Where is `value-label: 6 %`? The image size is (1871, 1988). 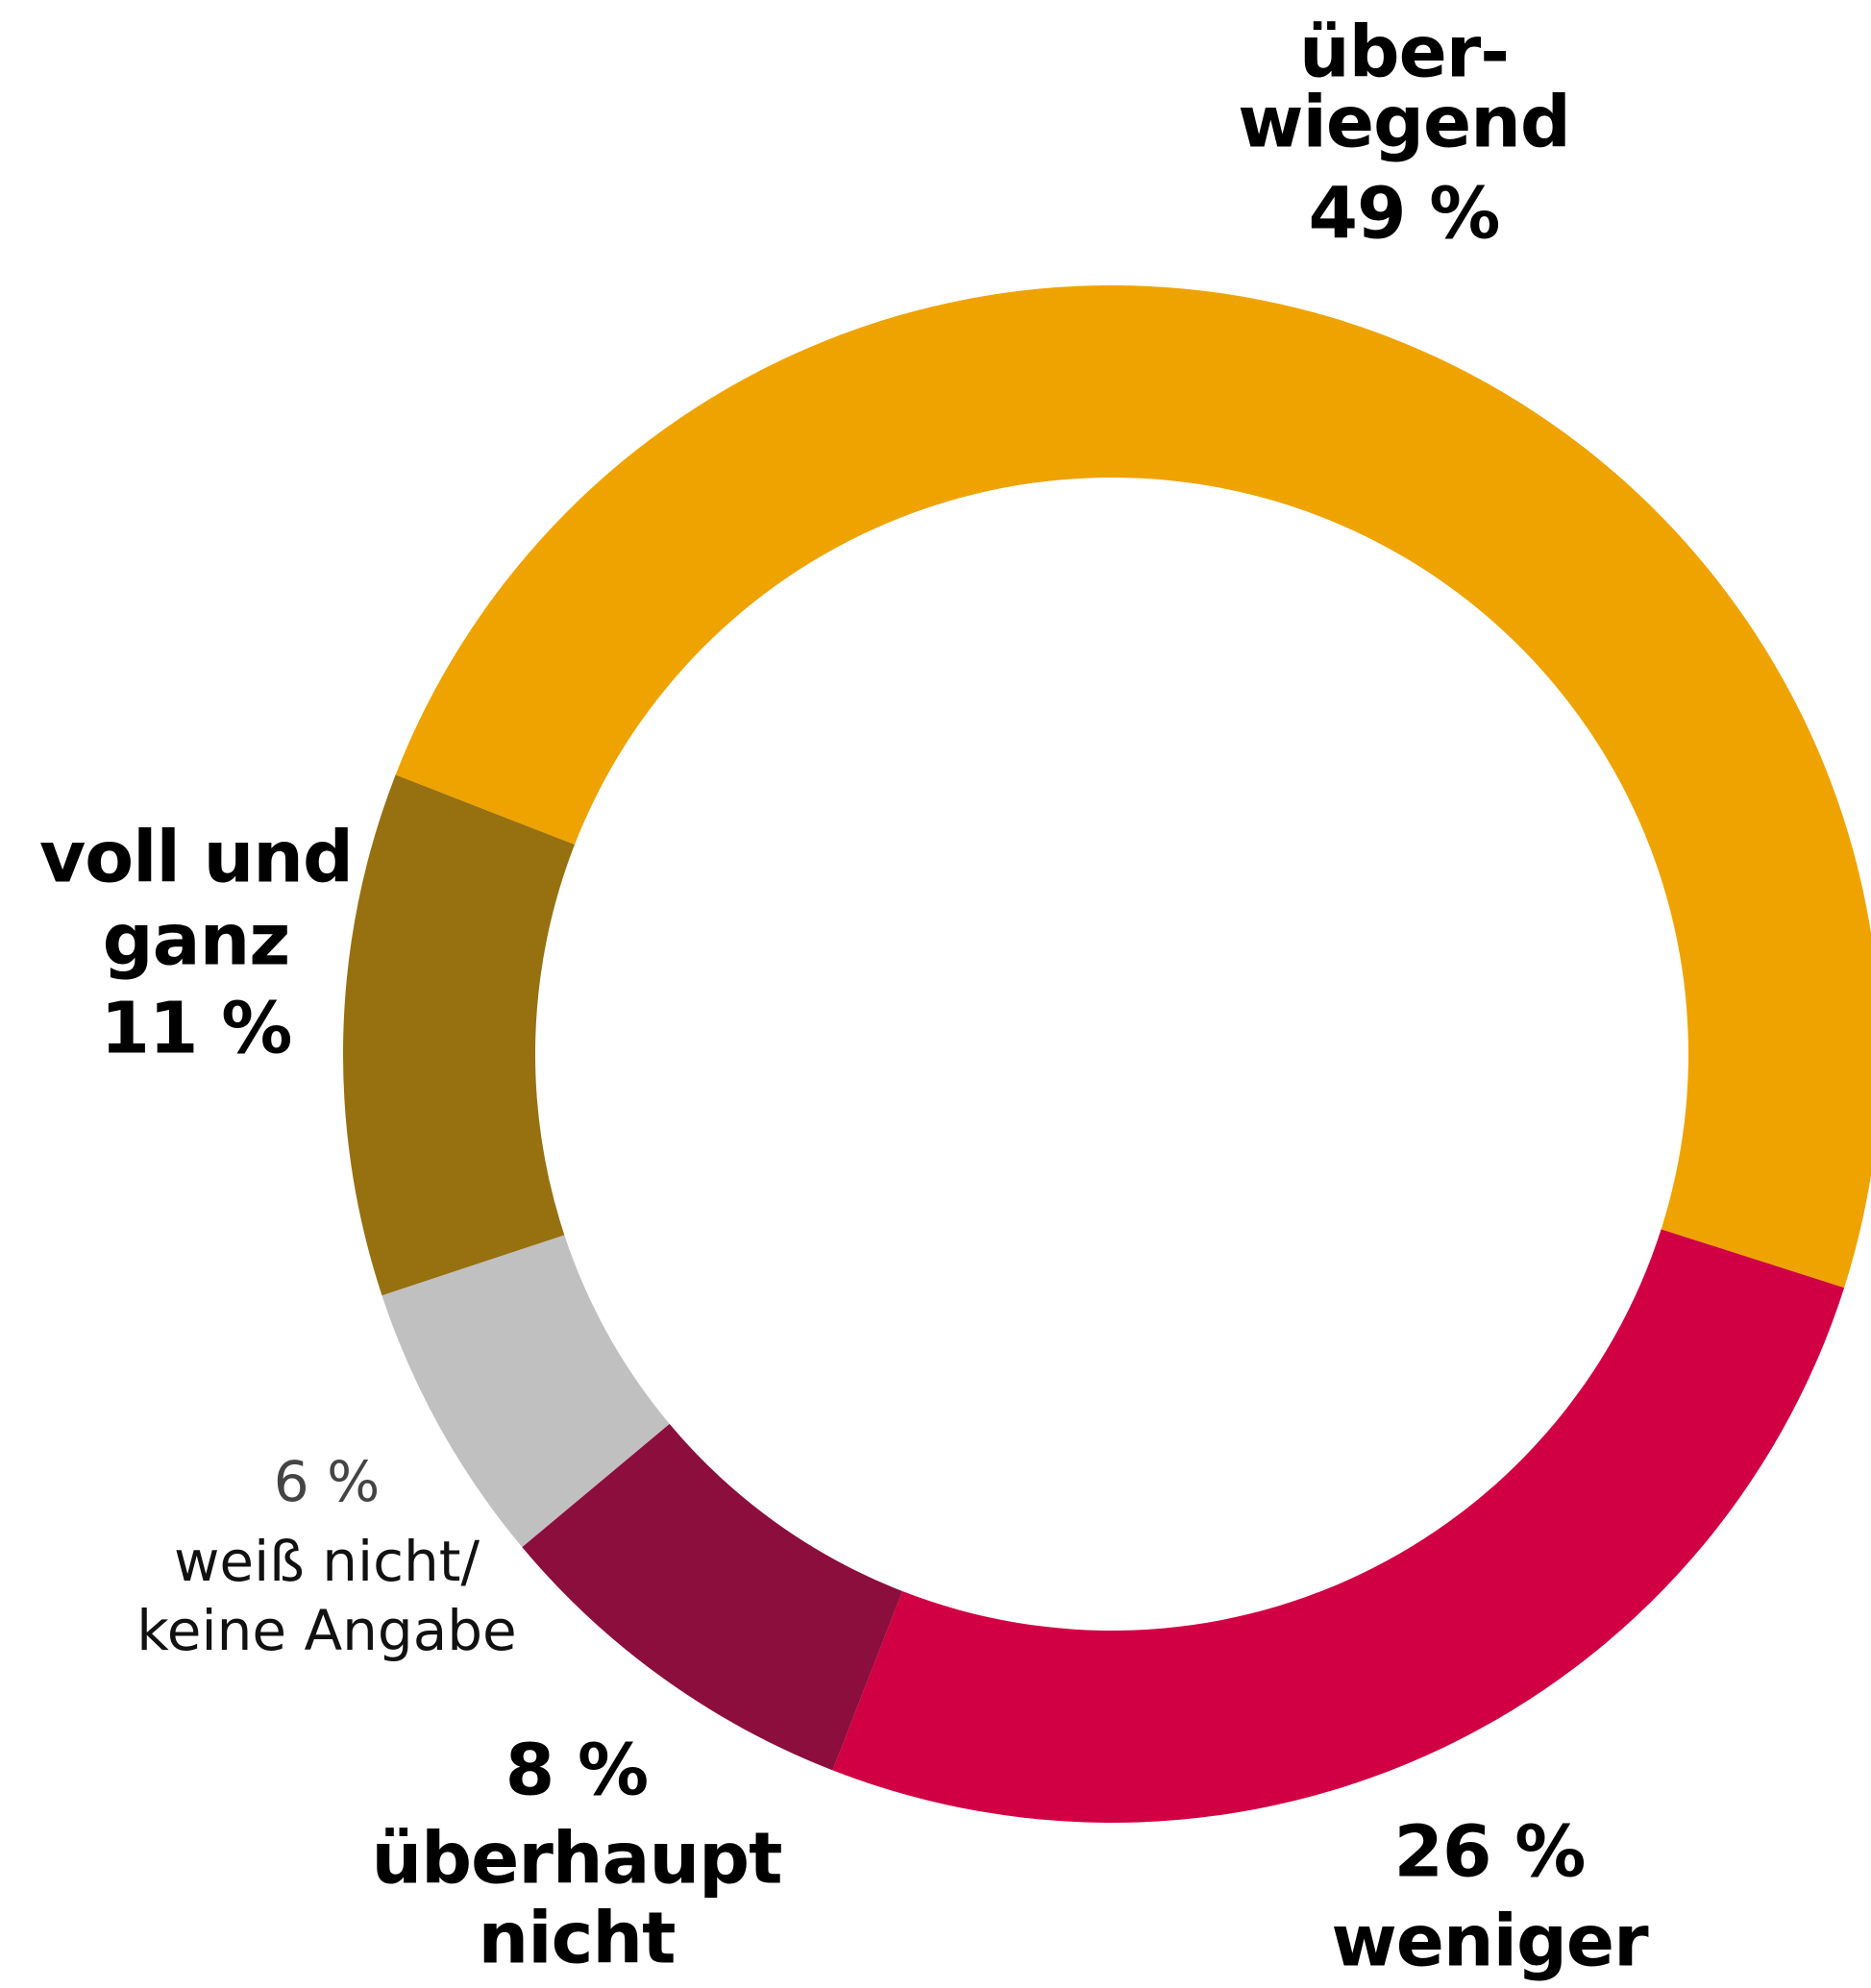
value-label: 6 % is located at coordinates (327, 1481).